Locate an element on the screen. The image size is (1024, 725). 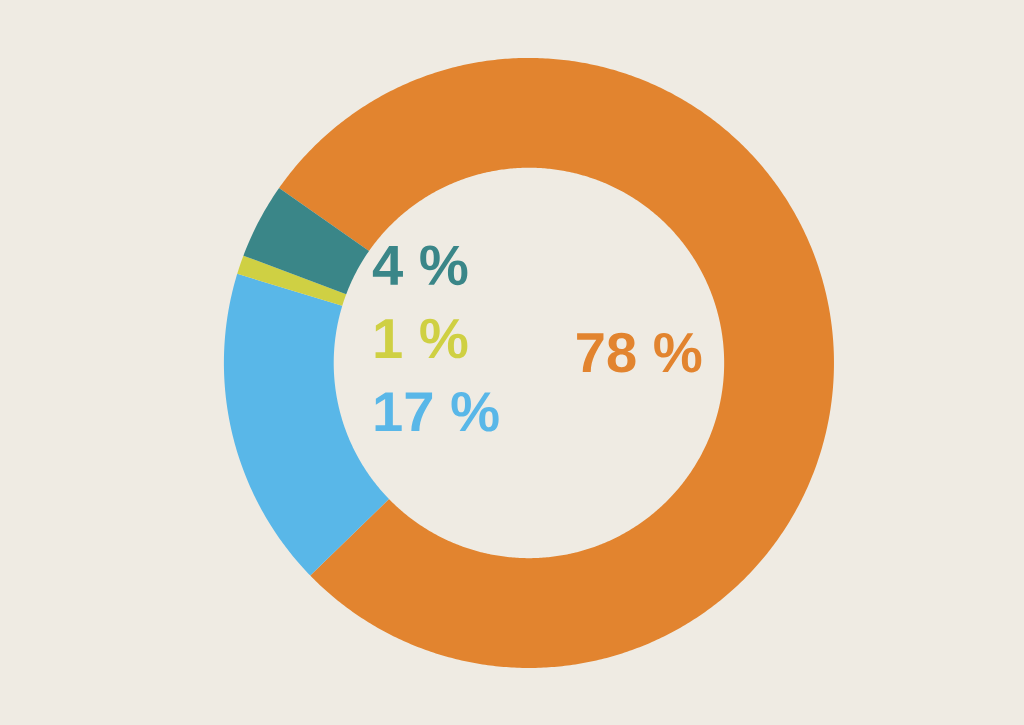
data-label: 78 % is located at coordinates (639, 352).